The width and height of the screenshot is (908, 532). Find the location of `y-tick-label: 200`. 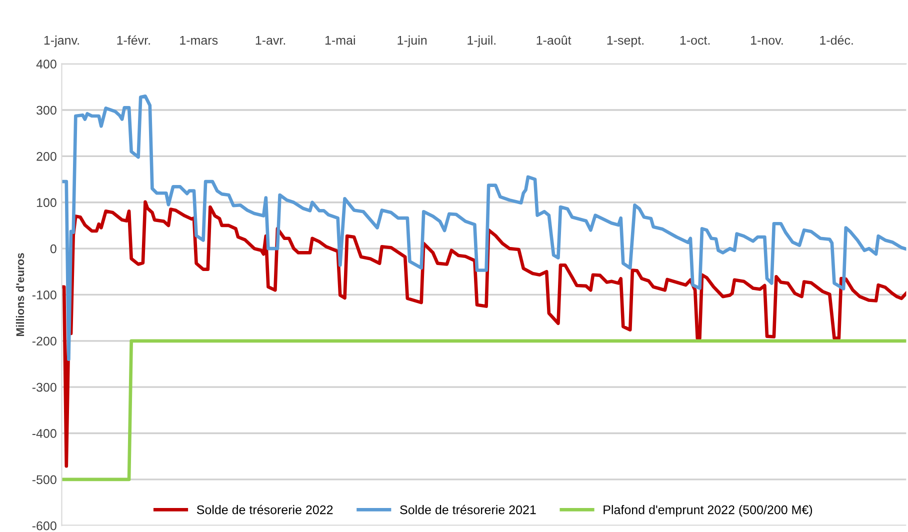

y-tick-label: 200 is located at coordinates (46, 156).